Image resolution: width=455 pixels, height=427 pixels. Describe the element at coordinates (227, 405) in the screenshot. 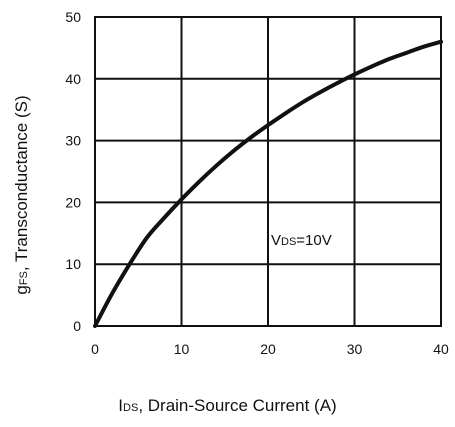

I see `x-axis-label: IDS, Drain-Source Current (A)` at that location.